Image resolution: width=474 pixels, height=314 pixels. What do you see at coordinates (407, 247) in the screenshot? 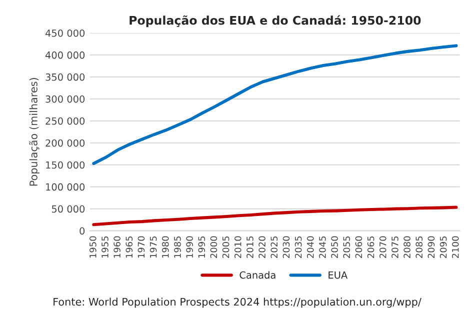
I see `x-tick-label: 2080` at bounding box center [407, 247].